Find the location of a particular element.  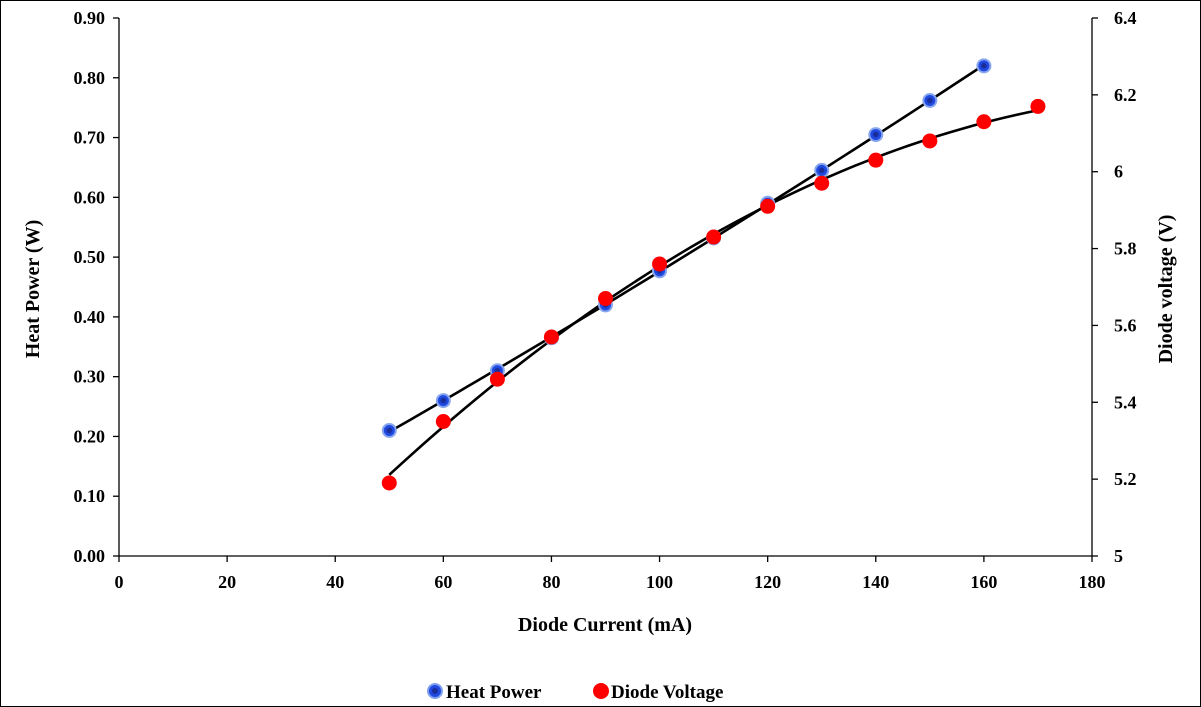

y-tick-label: 0.70 is located at coordinates (90, 138).